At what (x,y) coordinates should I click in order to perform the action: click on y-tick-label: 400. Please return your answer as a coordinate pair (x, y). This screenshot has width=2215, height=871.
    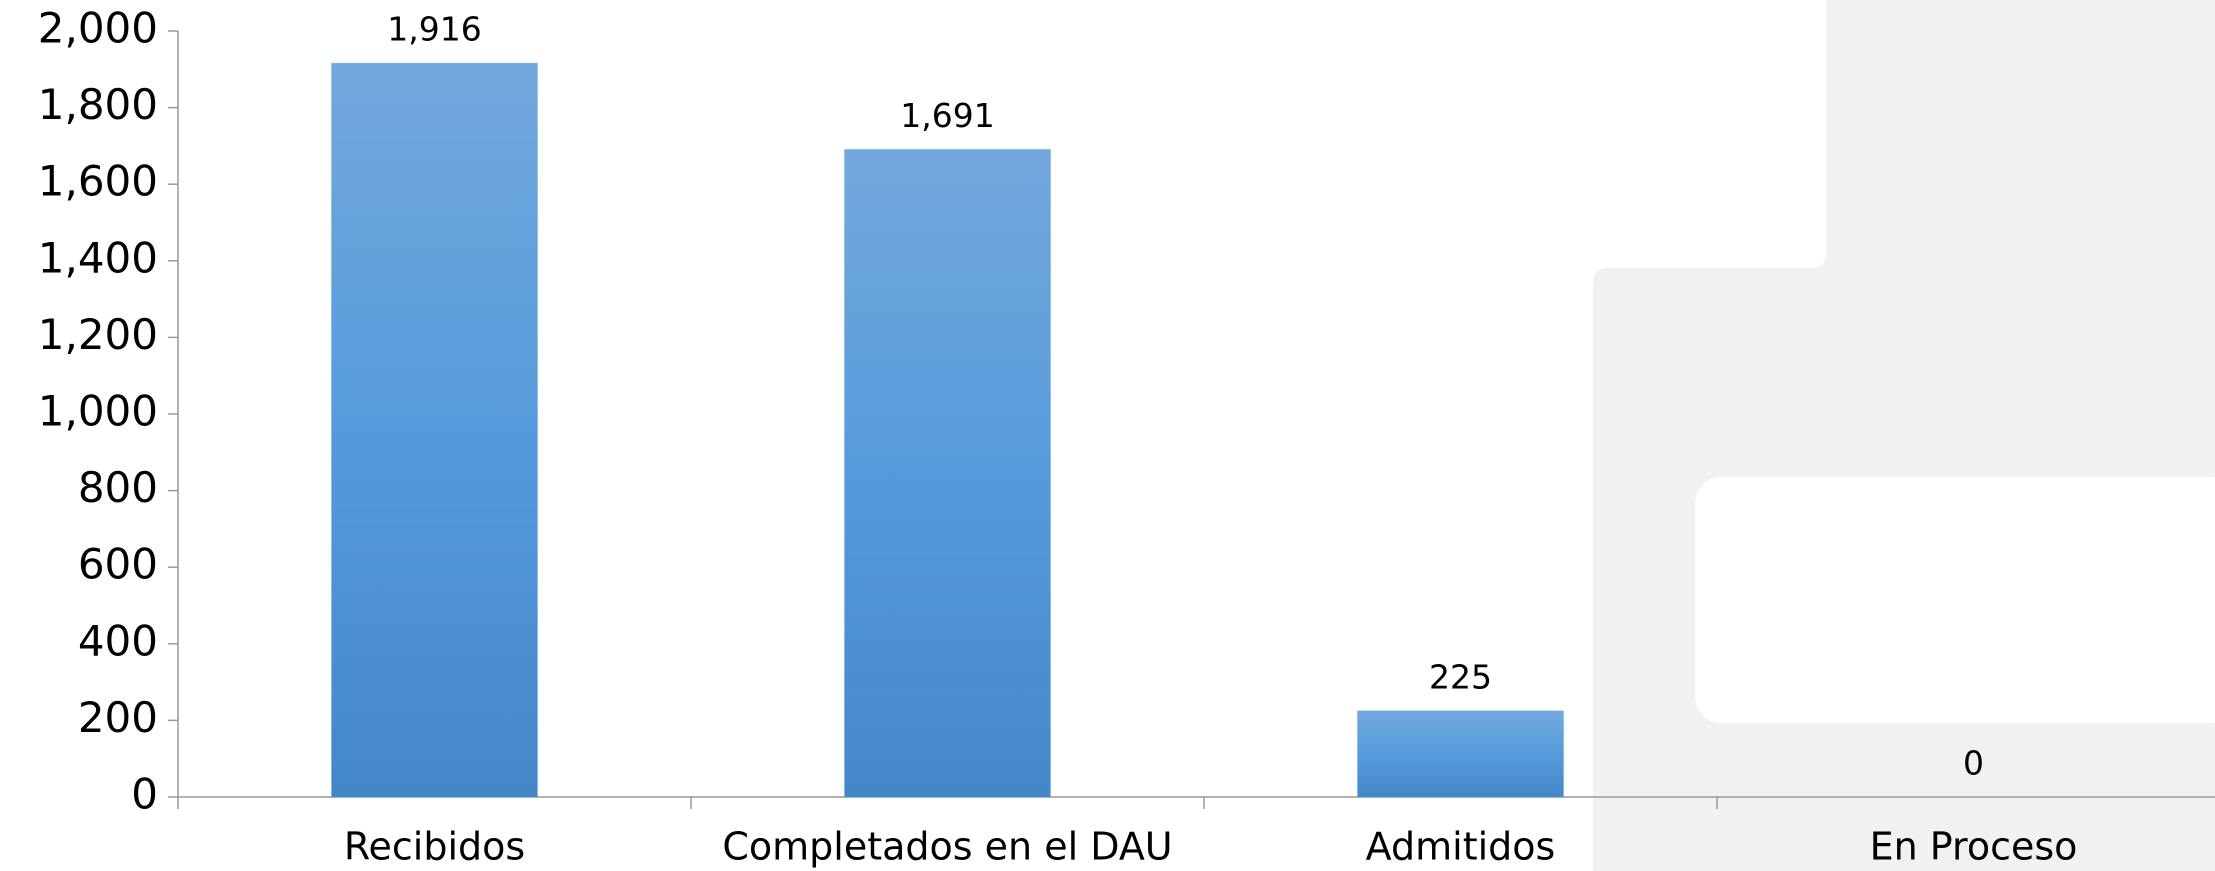
    Looking at the image, I should click on (118, 640).